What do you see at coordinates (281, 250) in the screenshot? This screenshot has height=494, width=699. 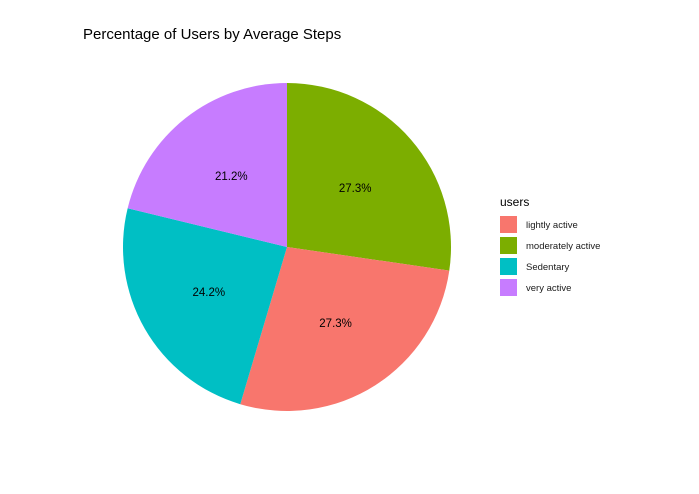 I see `pie-slice-labels: 27.3% 27.3% 24.2% 21.2%` at bounding box center [281, 250].